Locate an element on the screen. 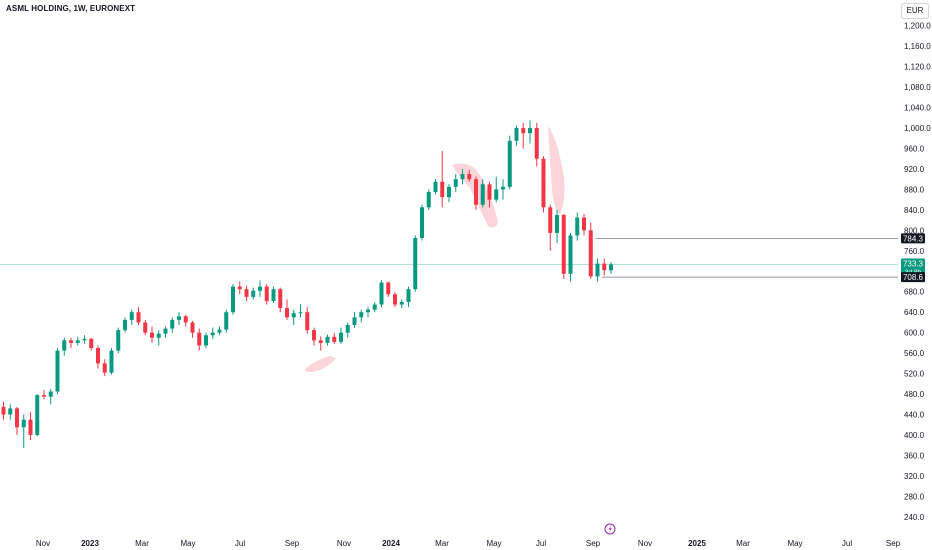 The height and width of the screenshot is (550, 932). y-tick-label: 800.0 is located at coordinates (914, 230).